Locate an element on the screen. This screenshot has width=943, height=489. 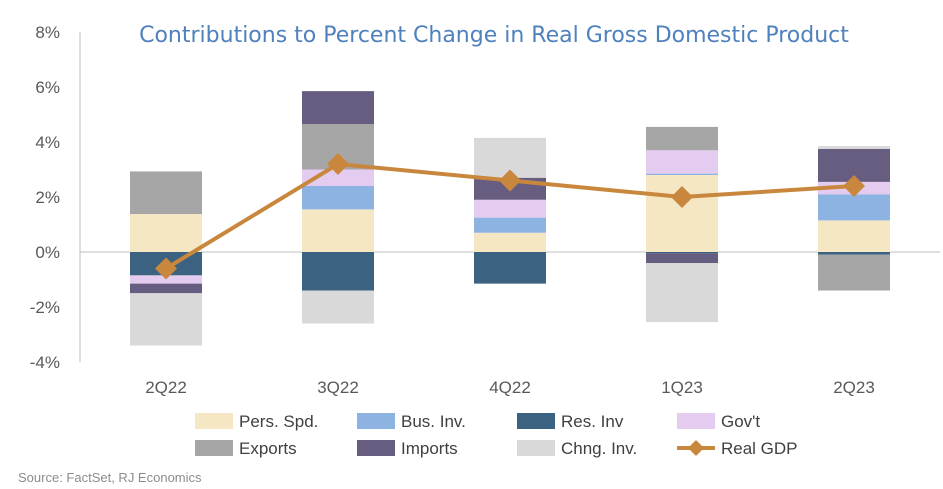
x-tick-label: 3Q22 is located at coordinates (338, 387).